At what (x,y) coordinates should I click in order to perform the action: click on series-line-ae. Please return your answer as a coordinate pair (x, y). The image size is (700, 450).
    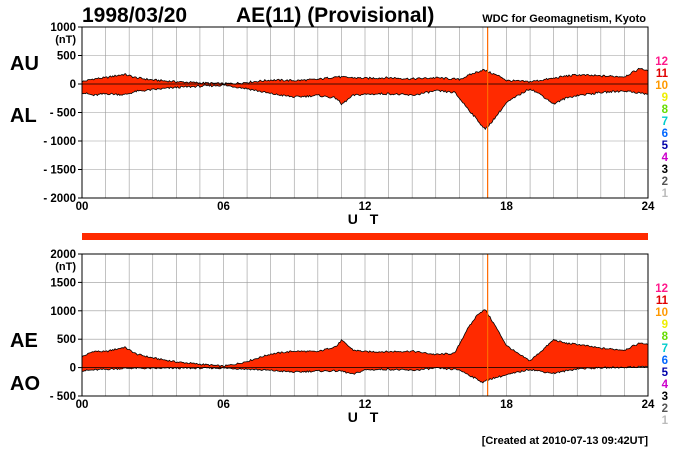
    Looking at the image, I should click on (365, 338).